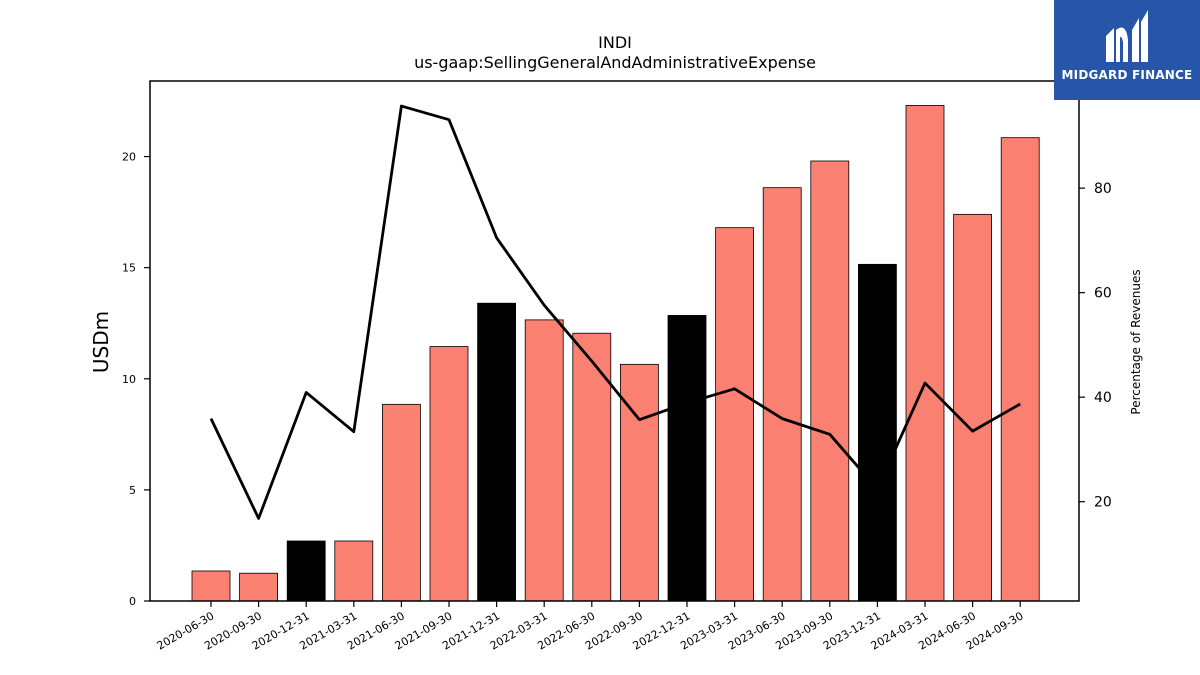 The width and height of the screenshot is (1200, 675). Describe the element at coordinates (101, 342) in the screenshot. I see `y-axis-label: USDm` at that location.